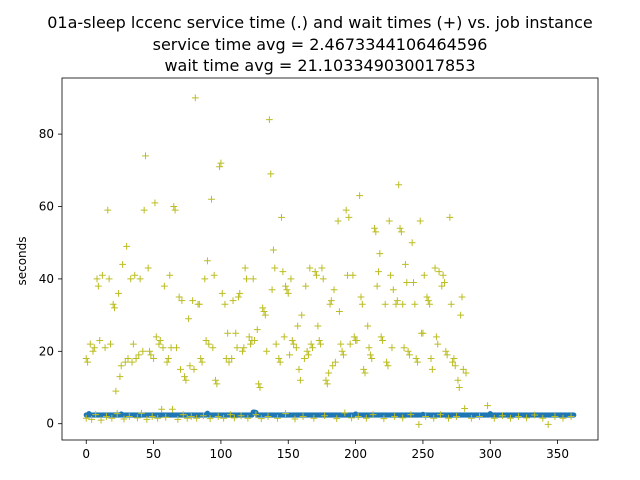 The width and height of the screenshot is (640, 480). I want to click on y-tick-label: 40, so click(46, 279).